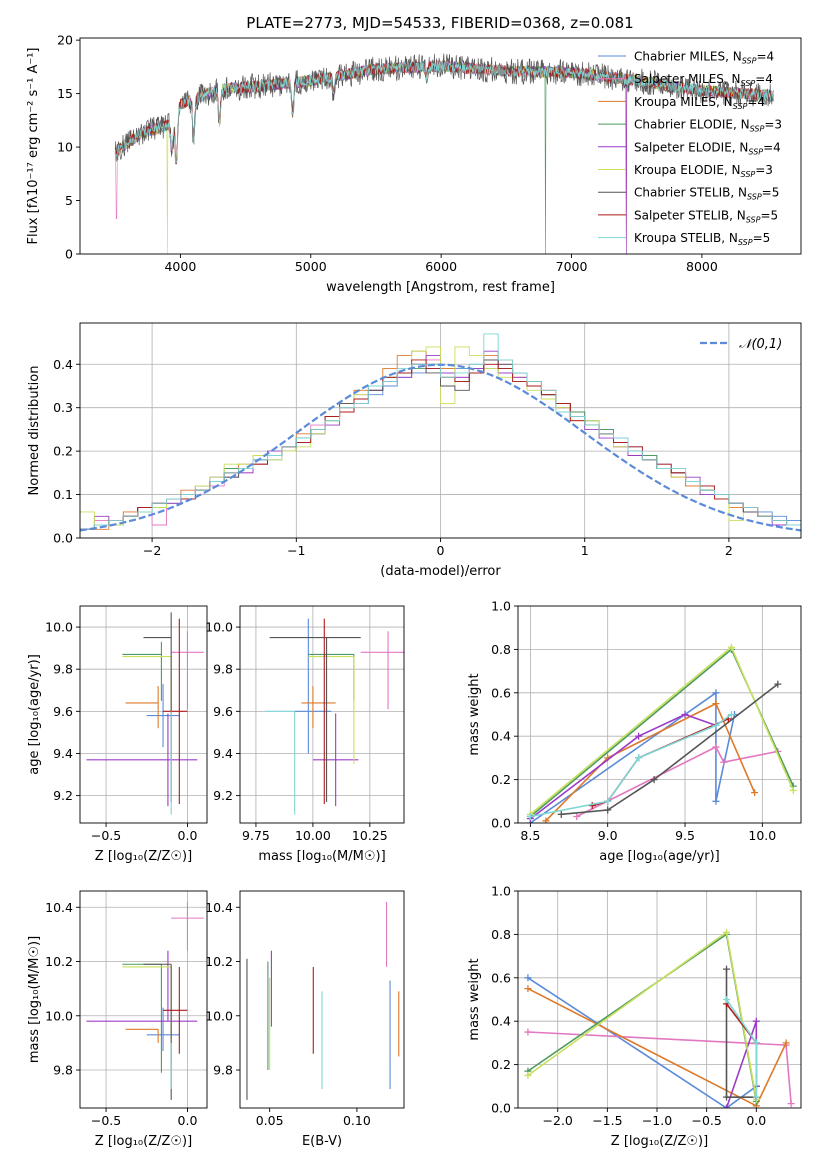  What do you see at coordinates (34, 999) in the screenshot?
I see `y-axis-label: mass [log₁₀(M/M☉)]` at bounding box center [34, 999].